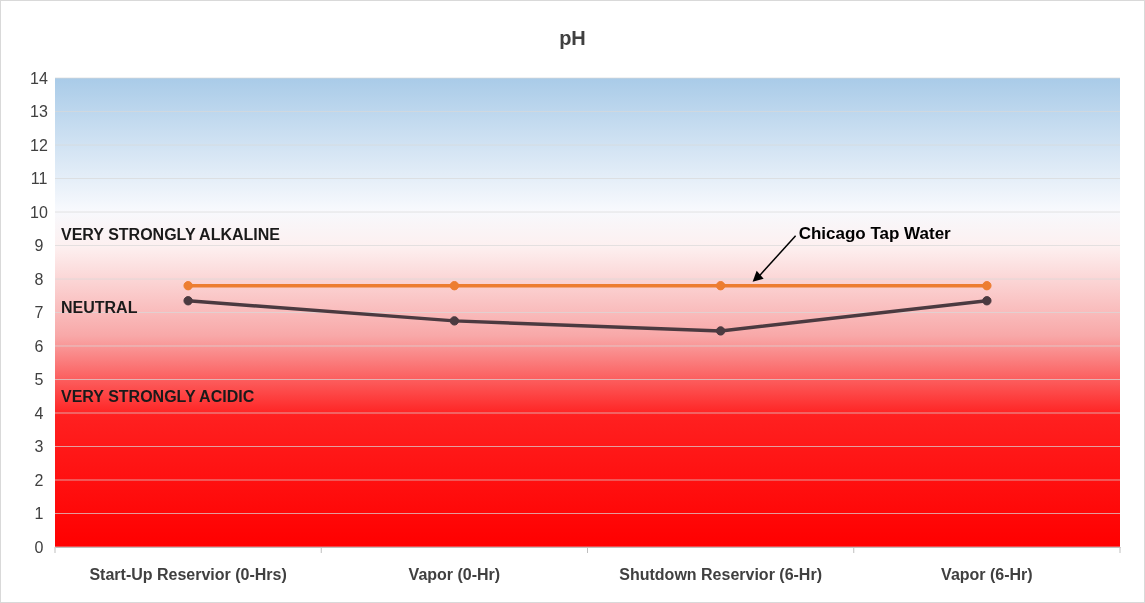 This screenshot has height=603, width=1145. Describe the element at coordinates (39, 480) in the screenshot. I see `y-tick-label: 2` at that location.